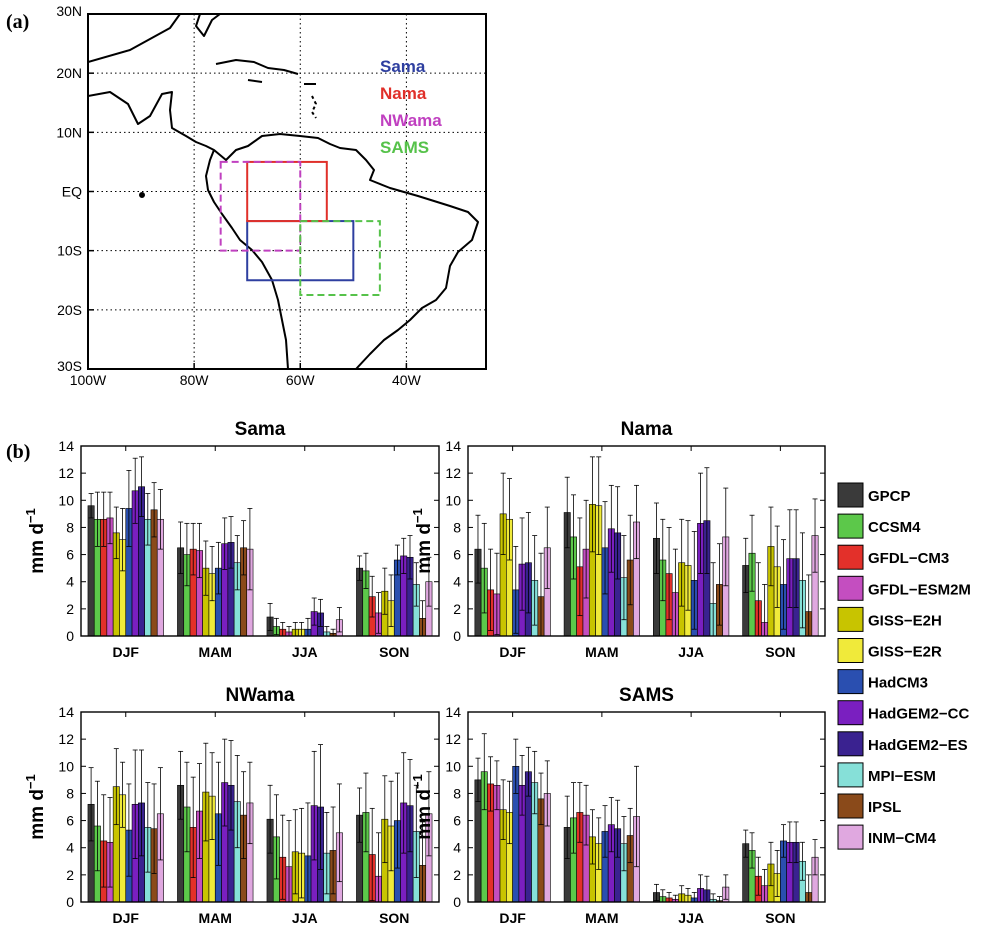 The image size is (1002, 925). What do you see at coordinates (69, 73) in the screenshot?
I see `map-lat-tick-label: 20N` at bounding box center [69, 73].